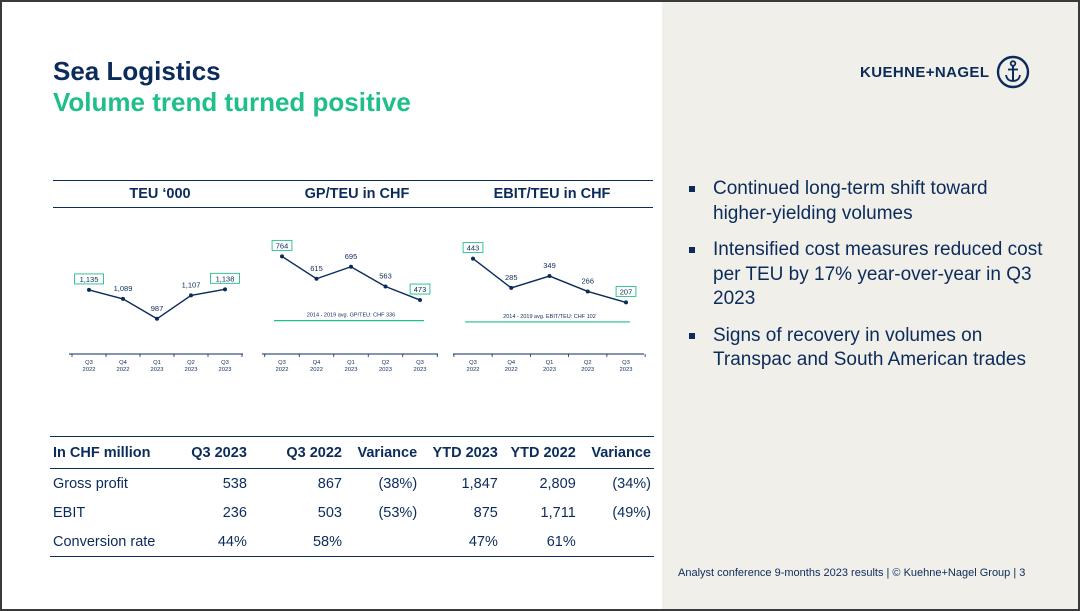  Describe the element at coordinates (511, 277) in the screenshot. I see `data-label: 285` at that location.